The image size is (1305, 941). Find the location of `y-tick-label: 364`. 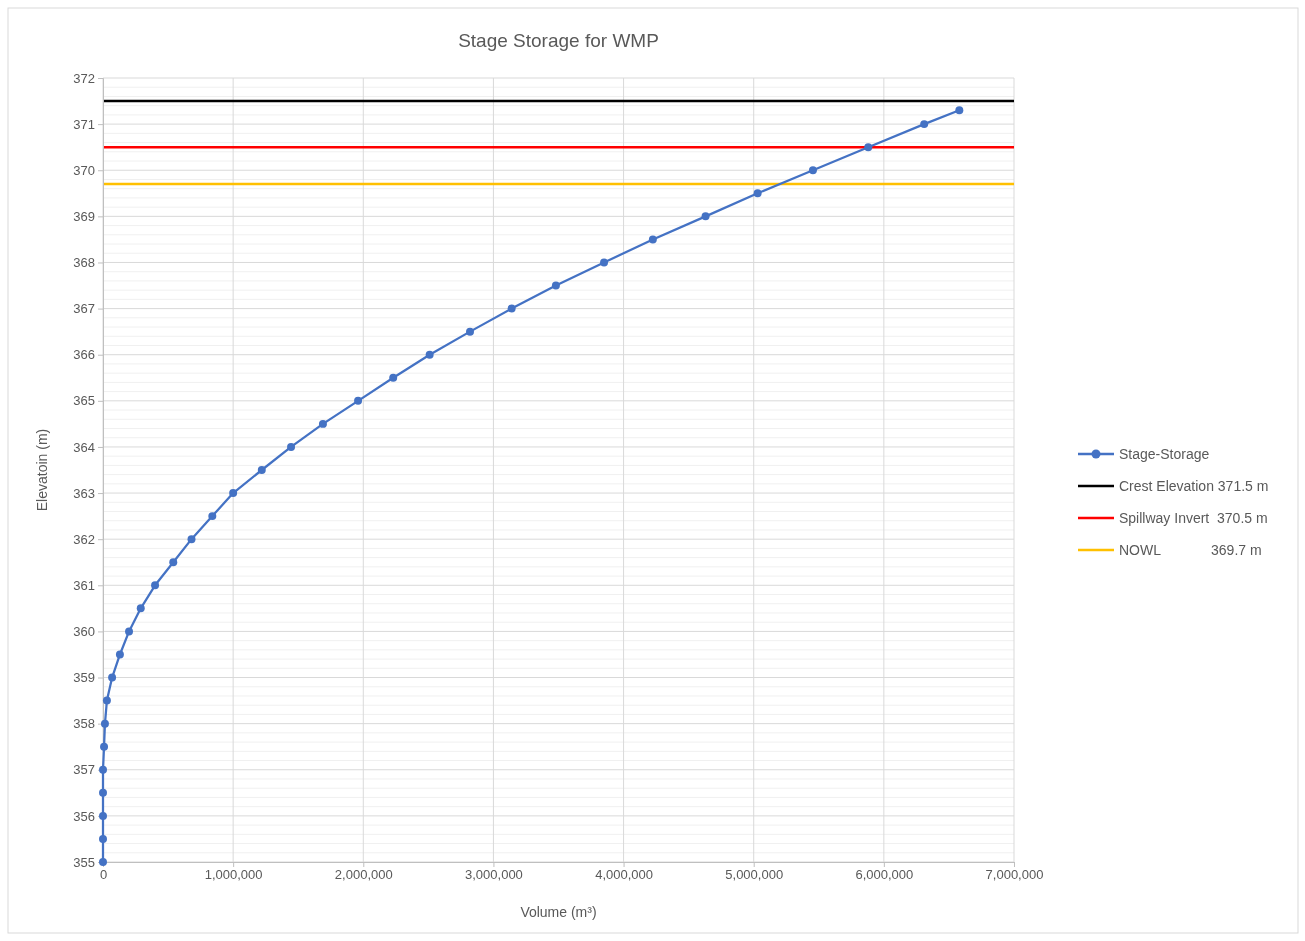

y-tick-label: 364 is located at coordinates (84, 447).